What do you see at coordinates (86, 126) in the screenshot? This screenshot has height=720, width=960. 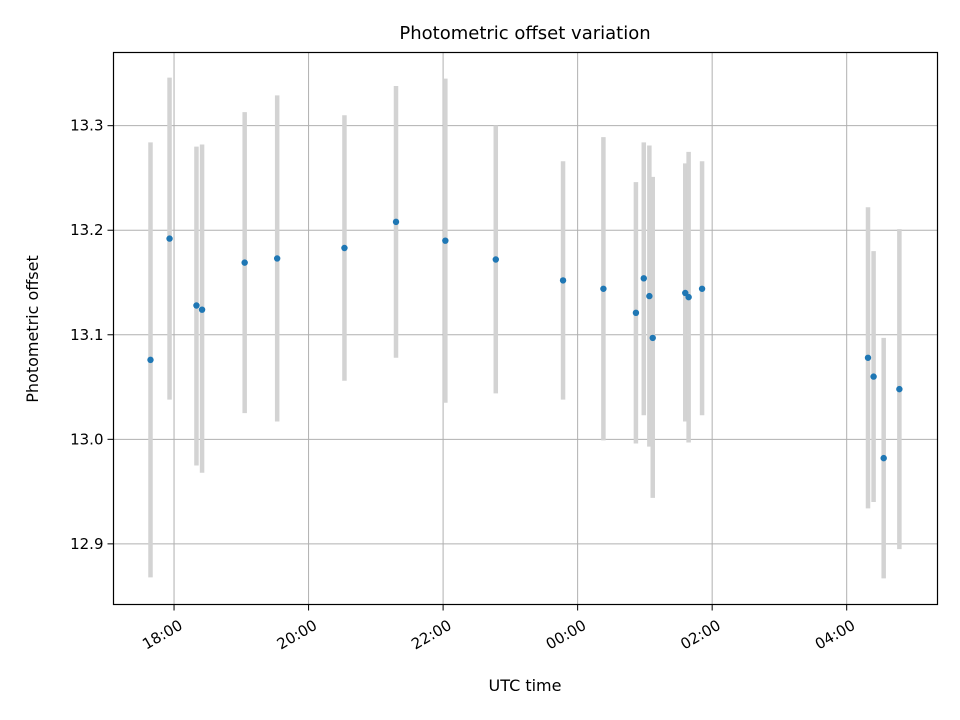 I see `y-tick-label: 13.3` at bounding box center [86, 126].